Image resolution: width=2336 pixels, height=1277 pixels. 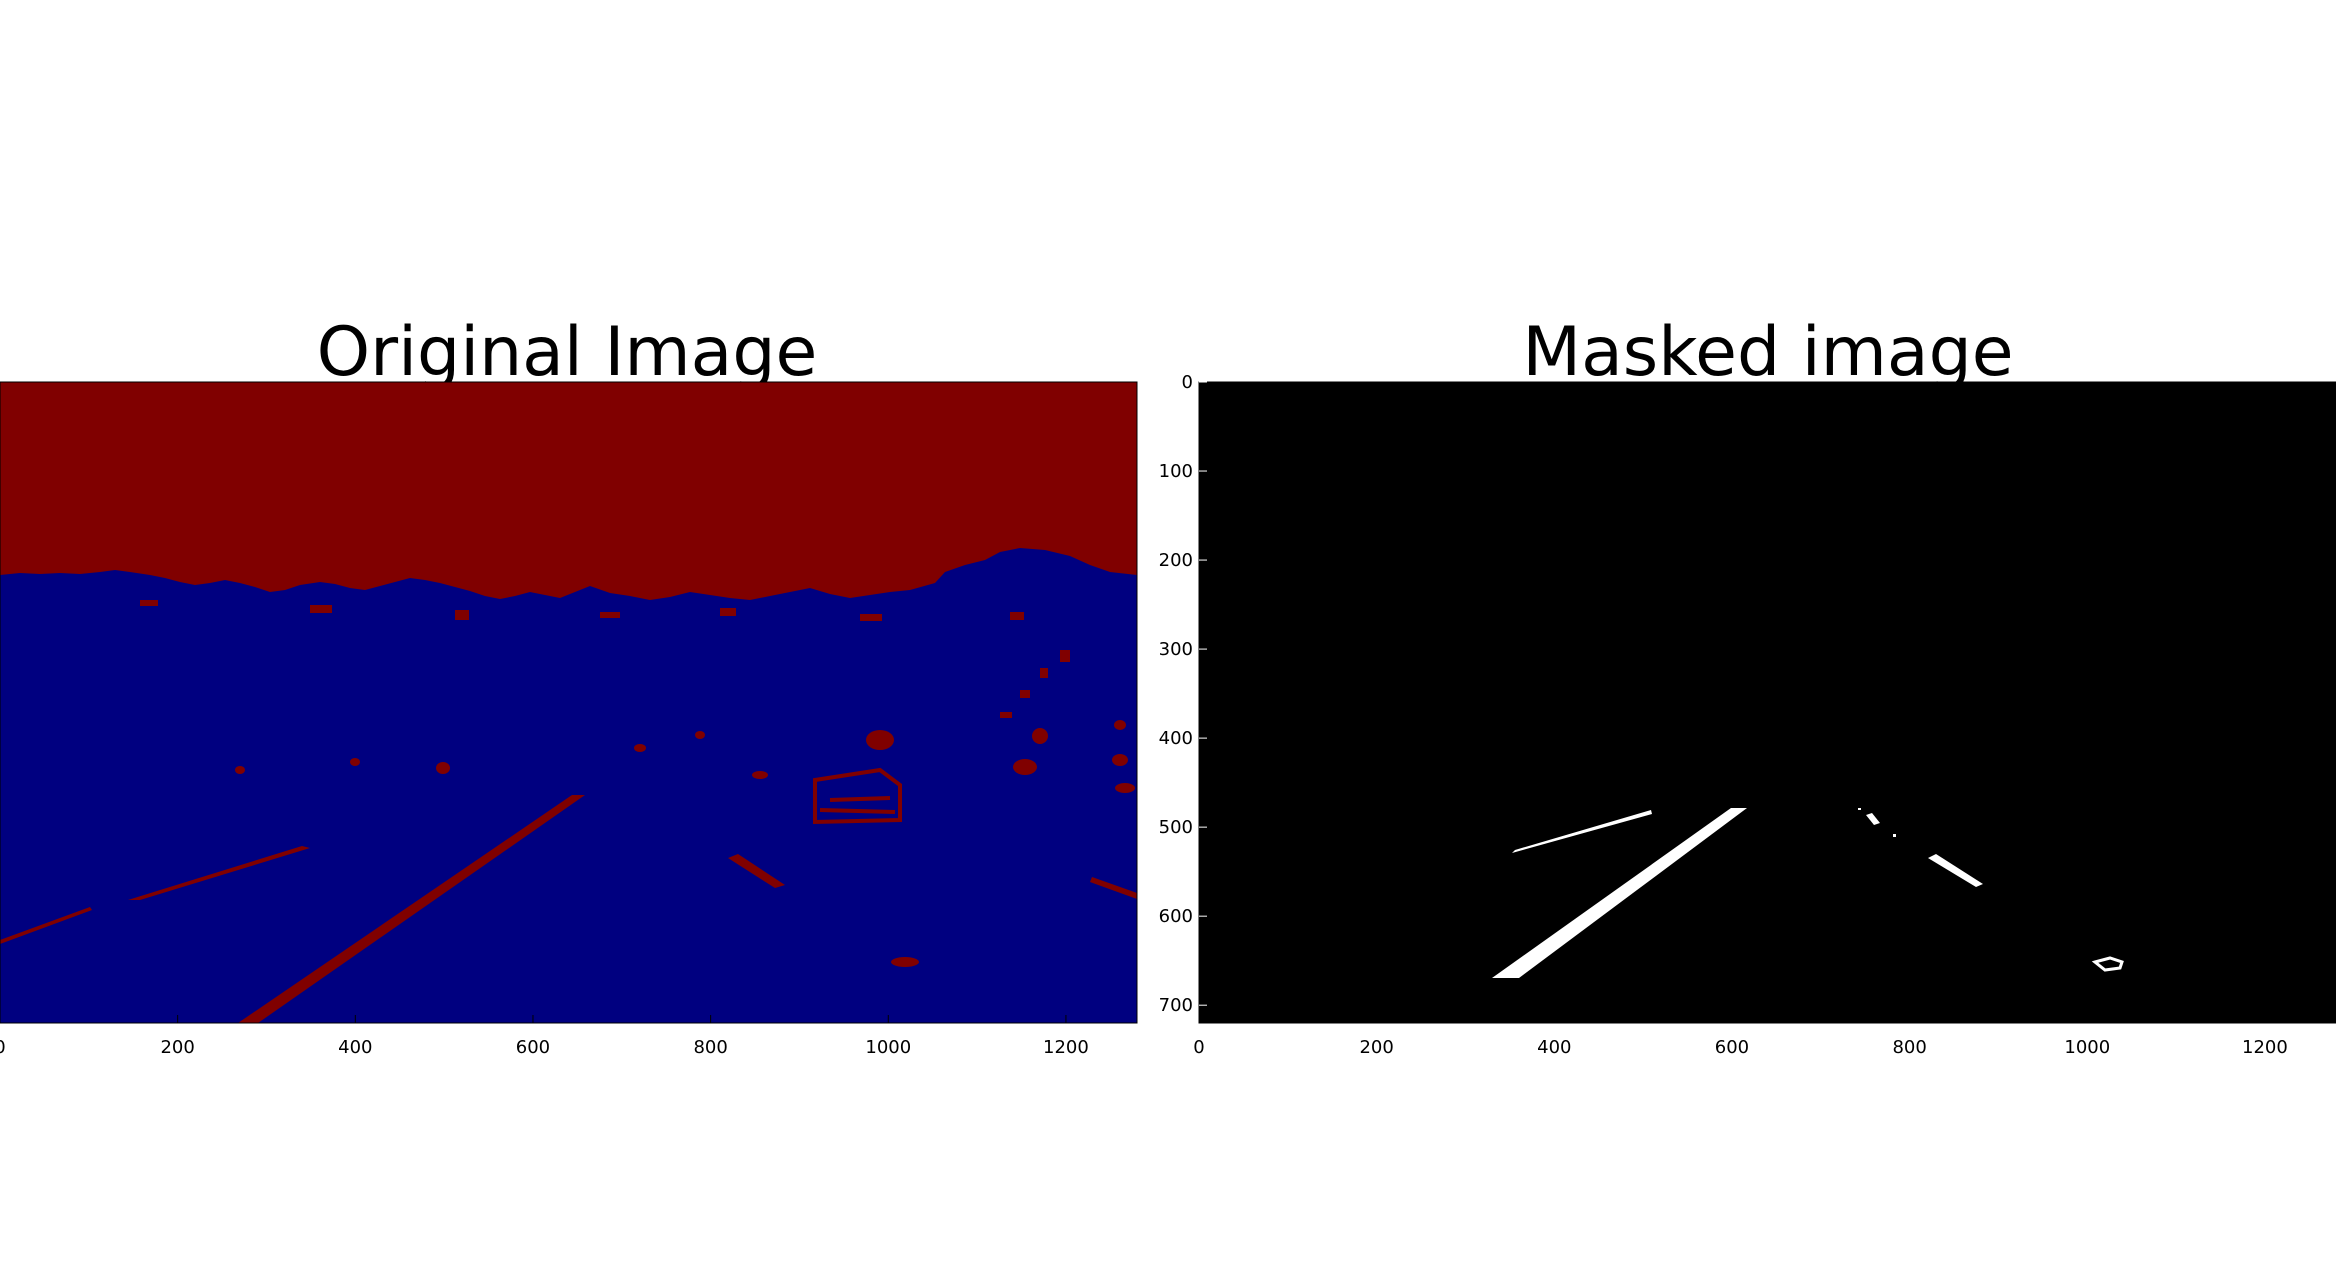 I want to click on panel-2-x-axis: 0 200 400 600 800 1000 1200, so click(x=1740, y=1036).